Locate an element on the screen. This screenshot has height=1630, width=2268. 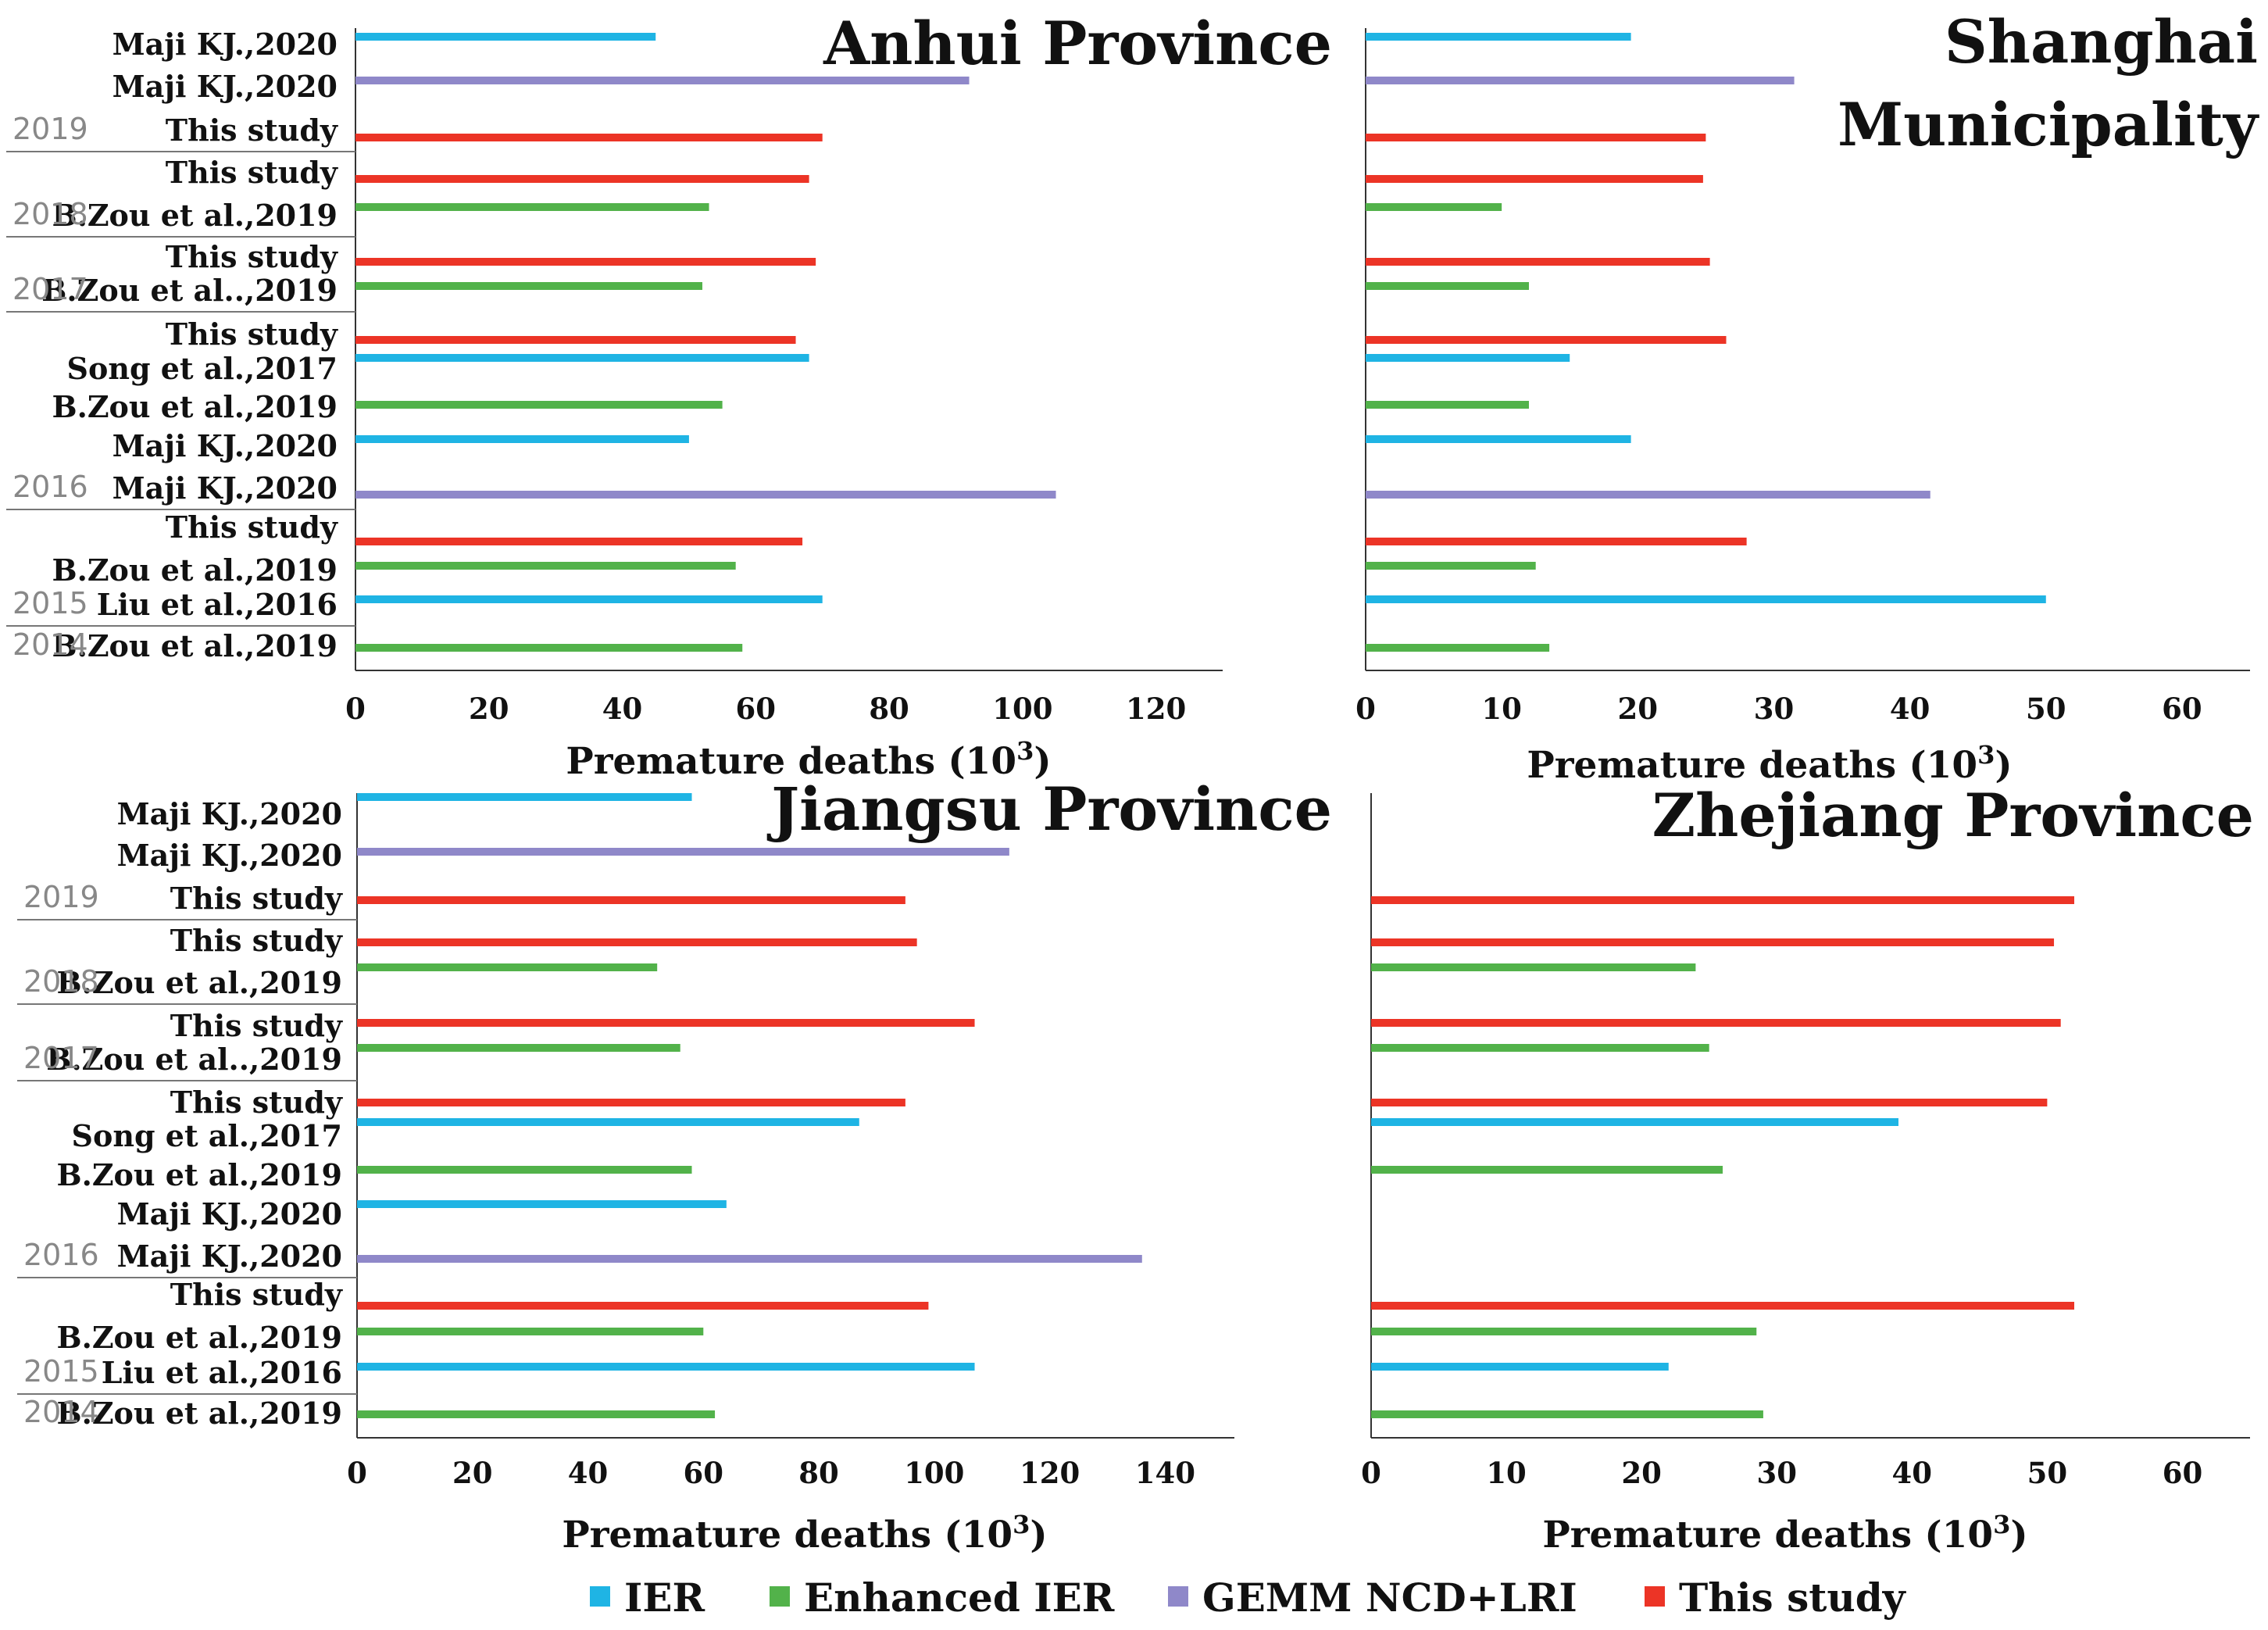
tick-label: 80 is located at coordinates (818, 1473).